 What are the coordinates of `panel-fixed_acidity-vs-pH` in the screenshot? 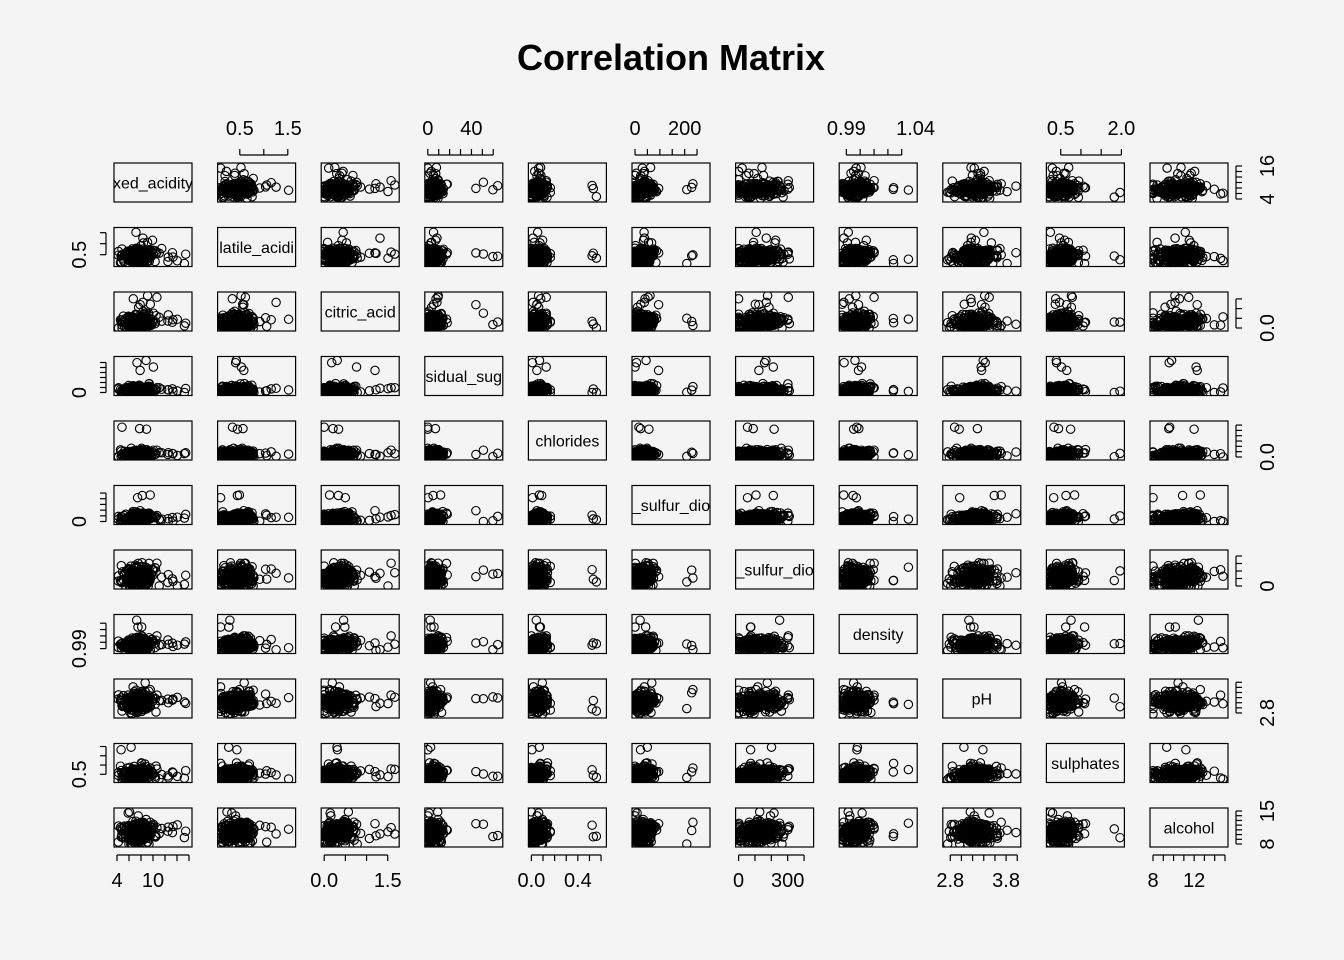 It's located at (982, 183).